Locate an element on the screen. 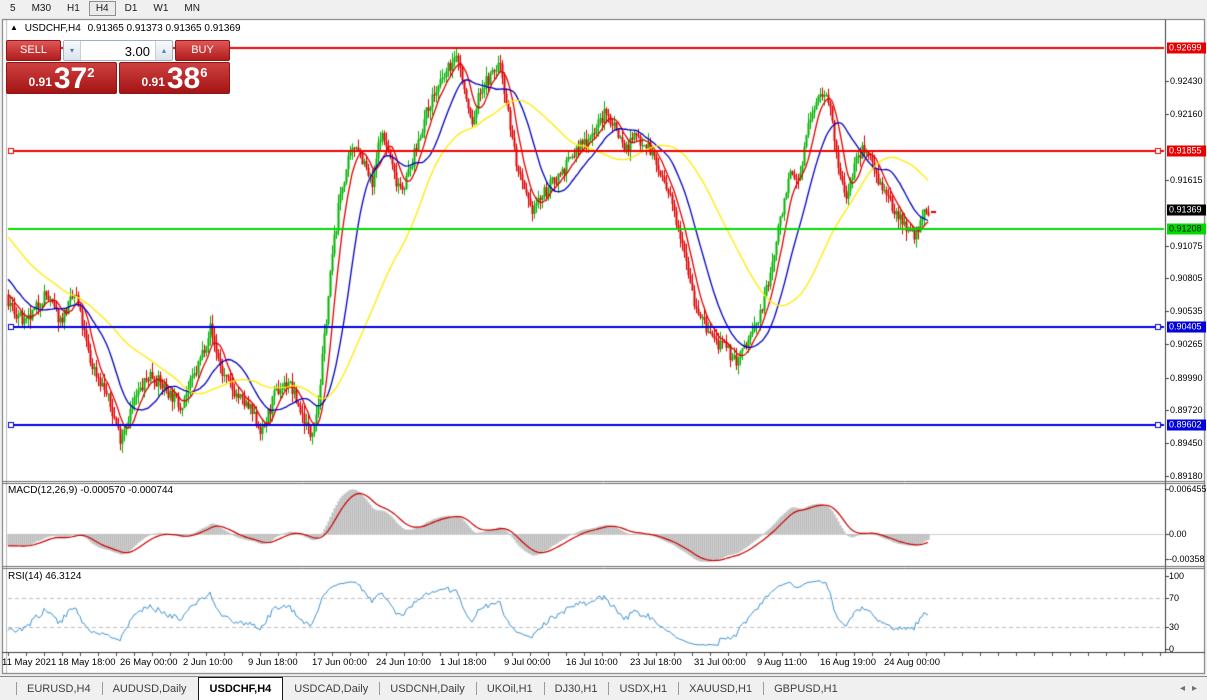 The image size is (1207, 700). chart-window-icon: ▲ is located at coordinates (14, 27).